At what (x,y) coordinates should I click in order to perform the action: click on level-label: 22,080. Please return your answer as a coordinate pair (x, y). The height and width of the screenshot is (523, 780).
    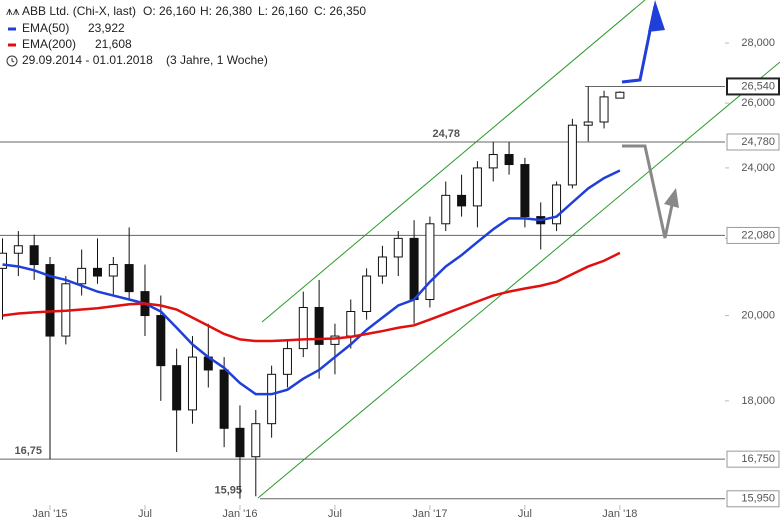
    Looking at the image, I should click on (758, 235).